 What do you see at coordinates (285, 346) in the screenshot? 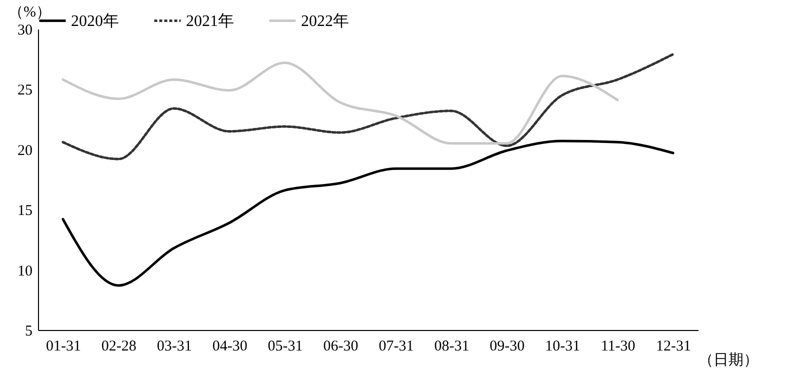
I see `x-tick-label: 05-31` at bounding box center [285, 346].